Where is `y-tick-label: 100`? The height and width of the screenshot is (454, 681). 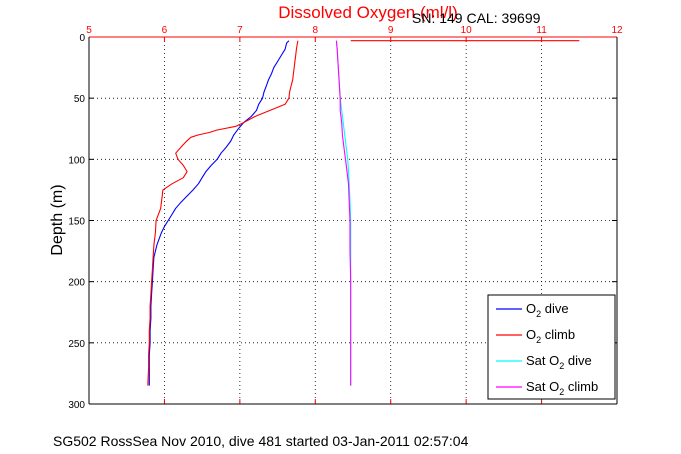 y-tick-label: 100 is located at coordinates (76, 160).